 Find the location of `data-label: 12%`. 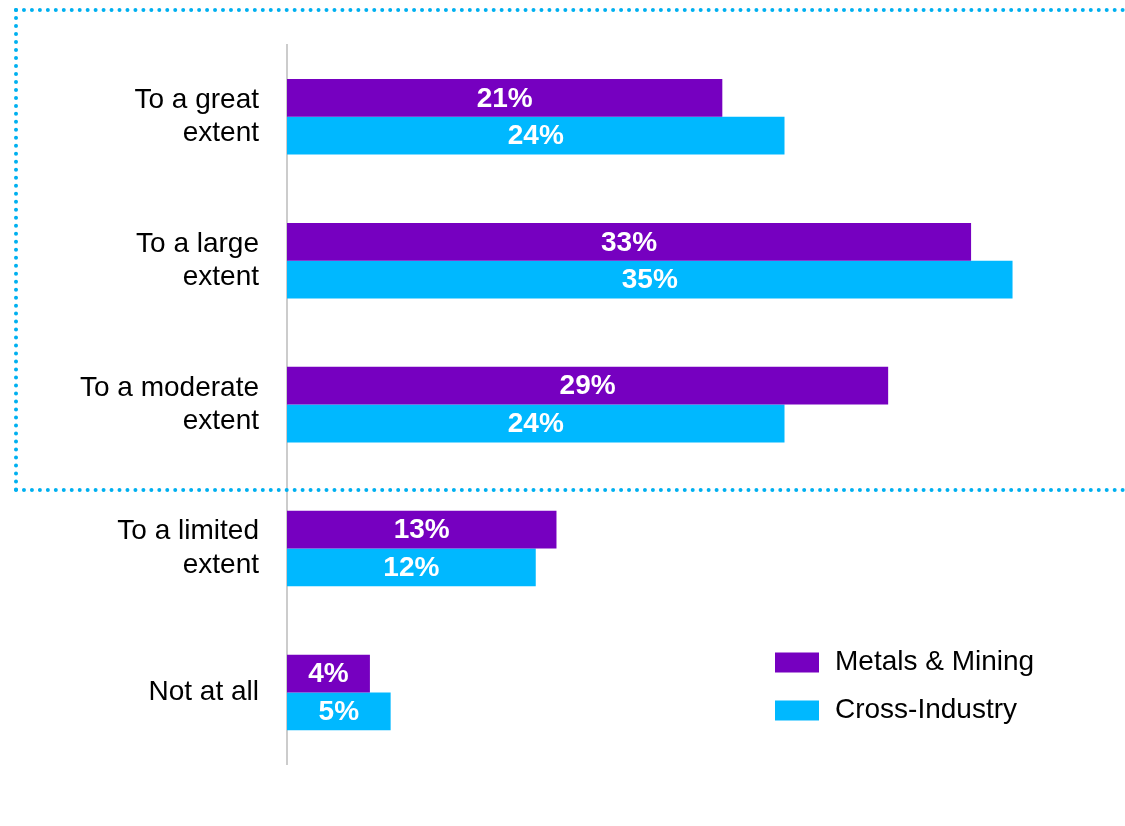

data-label: 12% is located at coordinates (411, 567).